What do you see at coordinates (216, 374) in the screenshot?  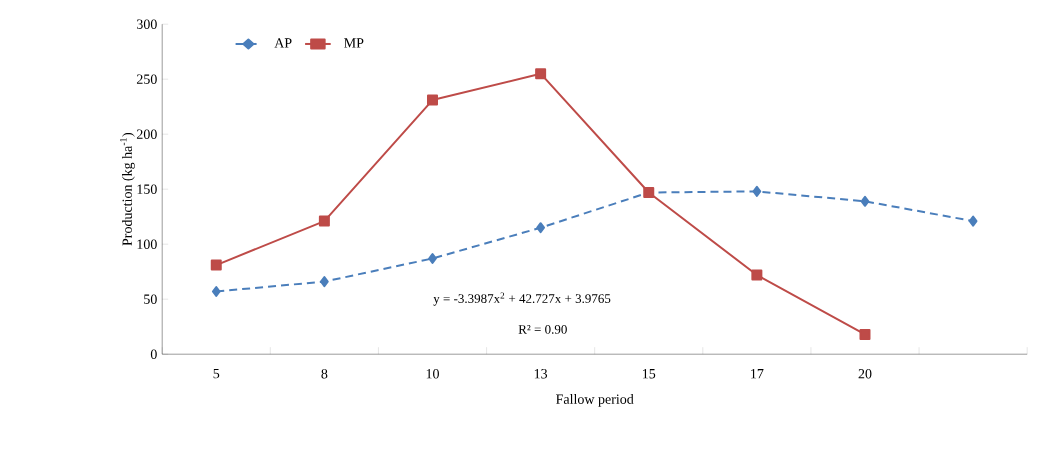 I see `x-tick-label: 5` at bounding box center [216, 374].